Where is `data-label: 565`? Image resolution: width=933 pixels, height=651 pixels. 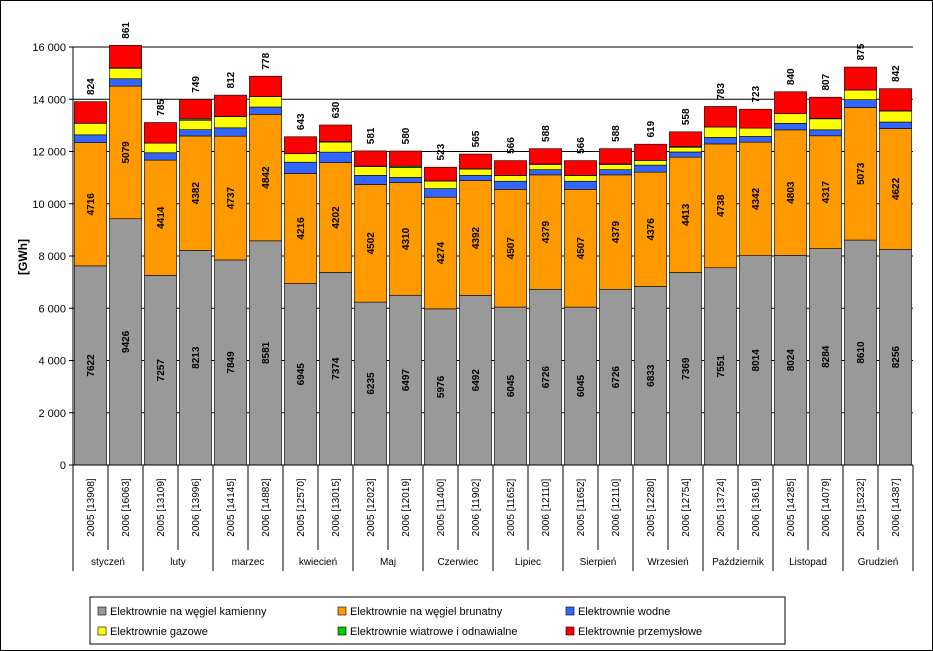 data-label: 565 is located at coordinates (476, 138).